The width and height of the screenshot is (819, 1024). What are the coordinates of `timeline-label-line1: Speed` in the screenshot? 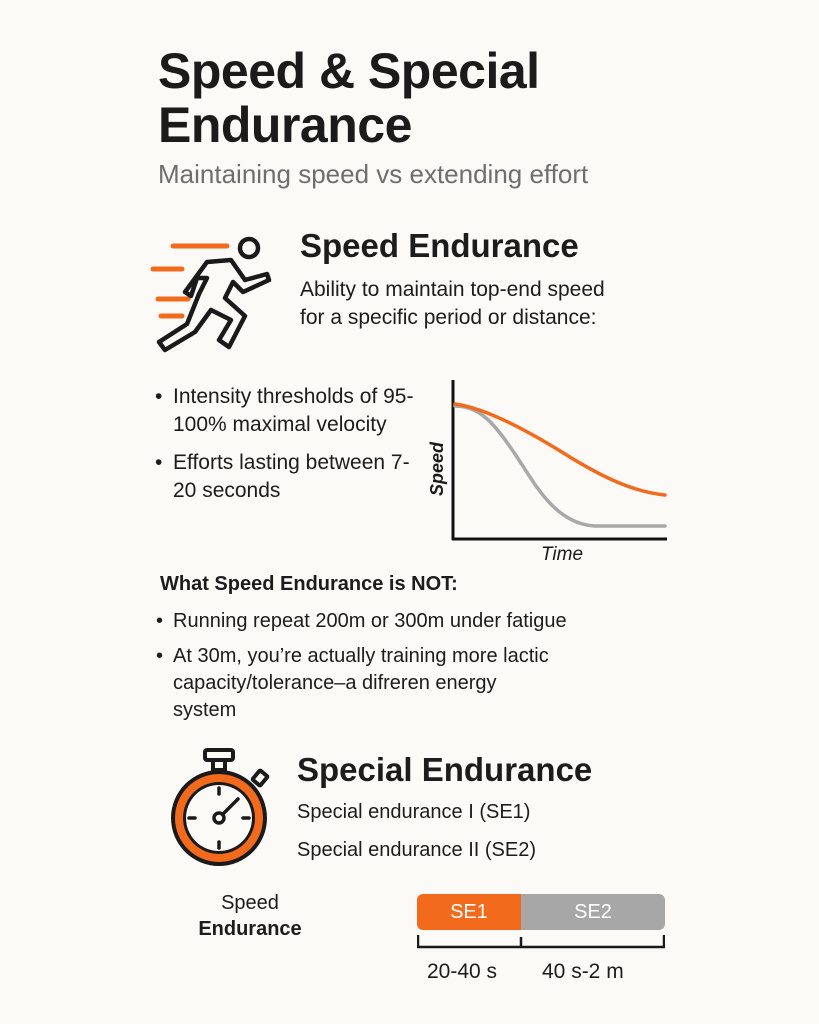 It's located at (250, 903).